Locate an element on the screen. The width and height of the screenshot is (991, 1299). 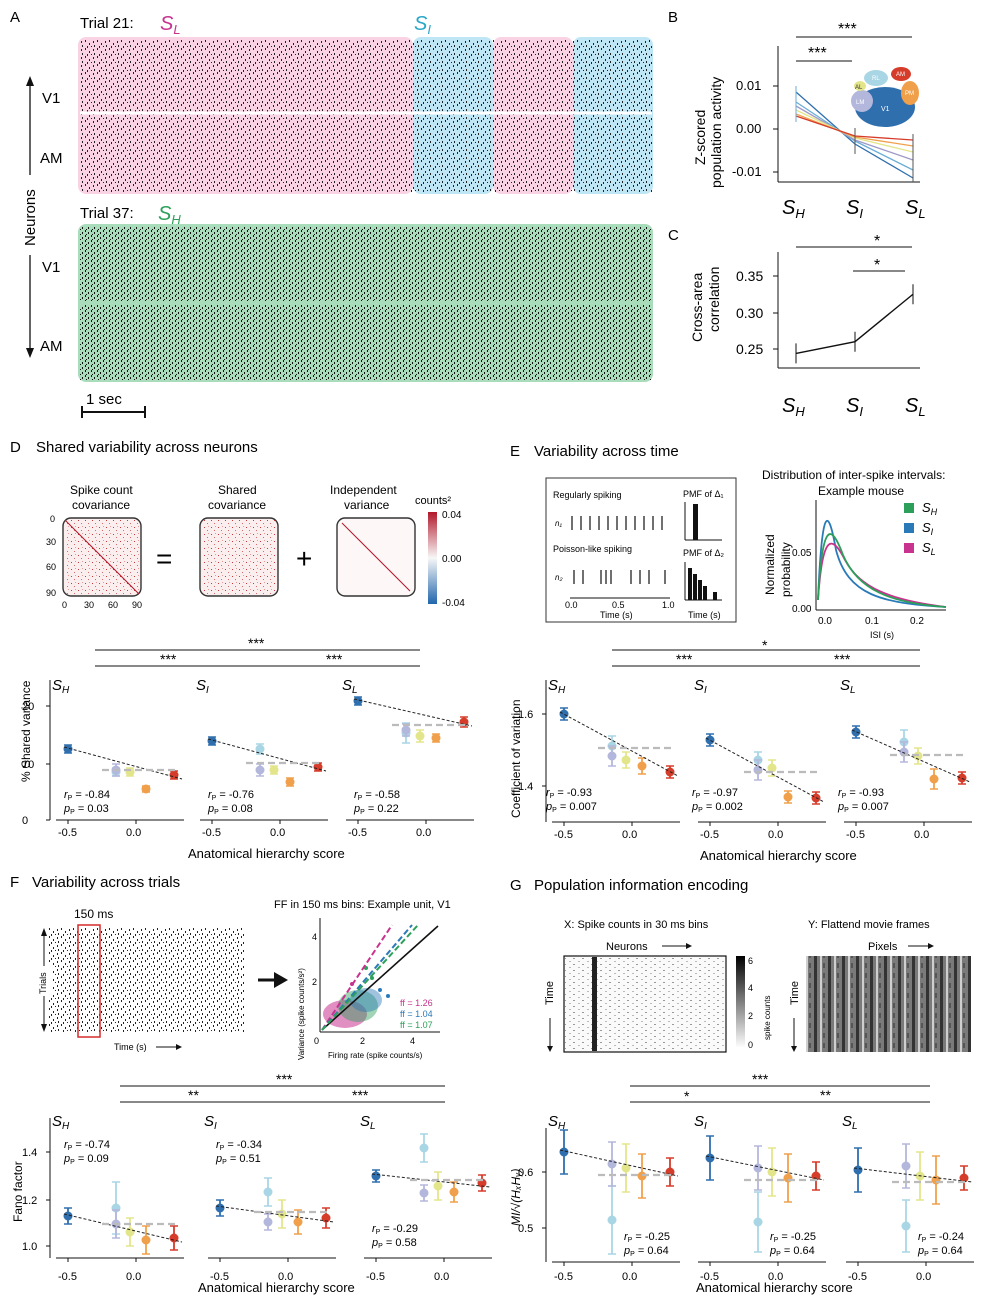
b-ylabel-2: population activity is located at coordinates (716, 132).